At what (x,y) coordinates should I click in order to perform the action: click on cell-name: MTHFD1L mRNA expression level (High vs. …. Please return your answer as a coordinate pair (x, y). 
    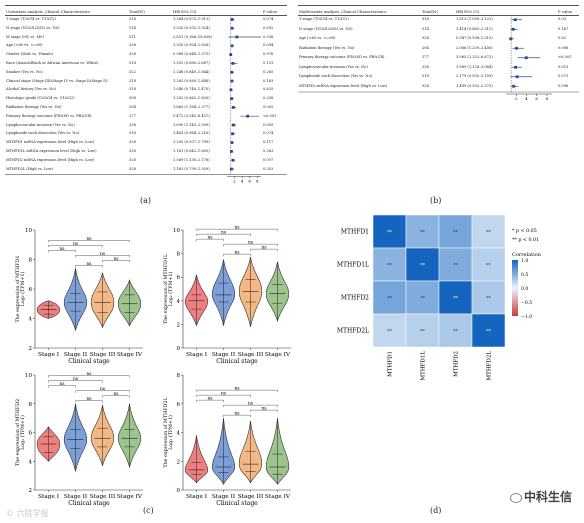
    Looking at the image, I should click on (51, 151).